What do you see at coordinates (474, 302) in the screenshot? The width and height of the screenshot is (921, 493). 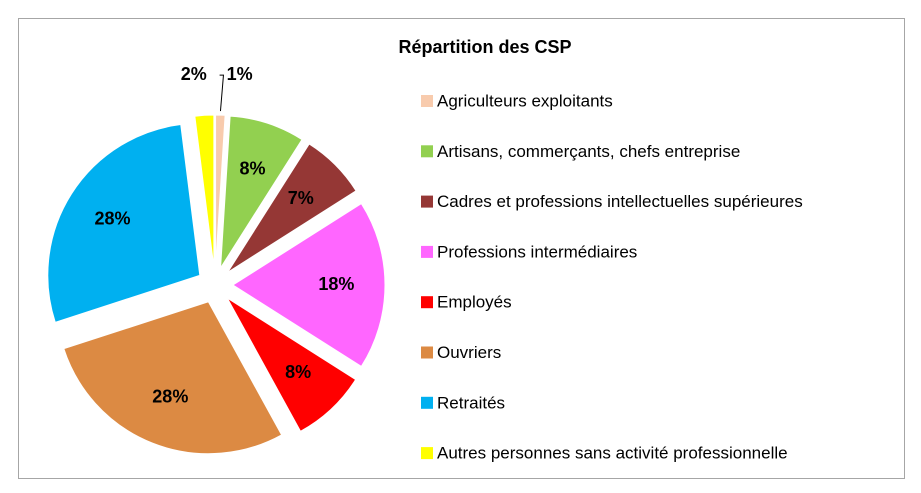 I see `legend-label: Employés` at bounding box center [474, 302].